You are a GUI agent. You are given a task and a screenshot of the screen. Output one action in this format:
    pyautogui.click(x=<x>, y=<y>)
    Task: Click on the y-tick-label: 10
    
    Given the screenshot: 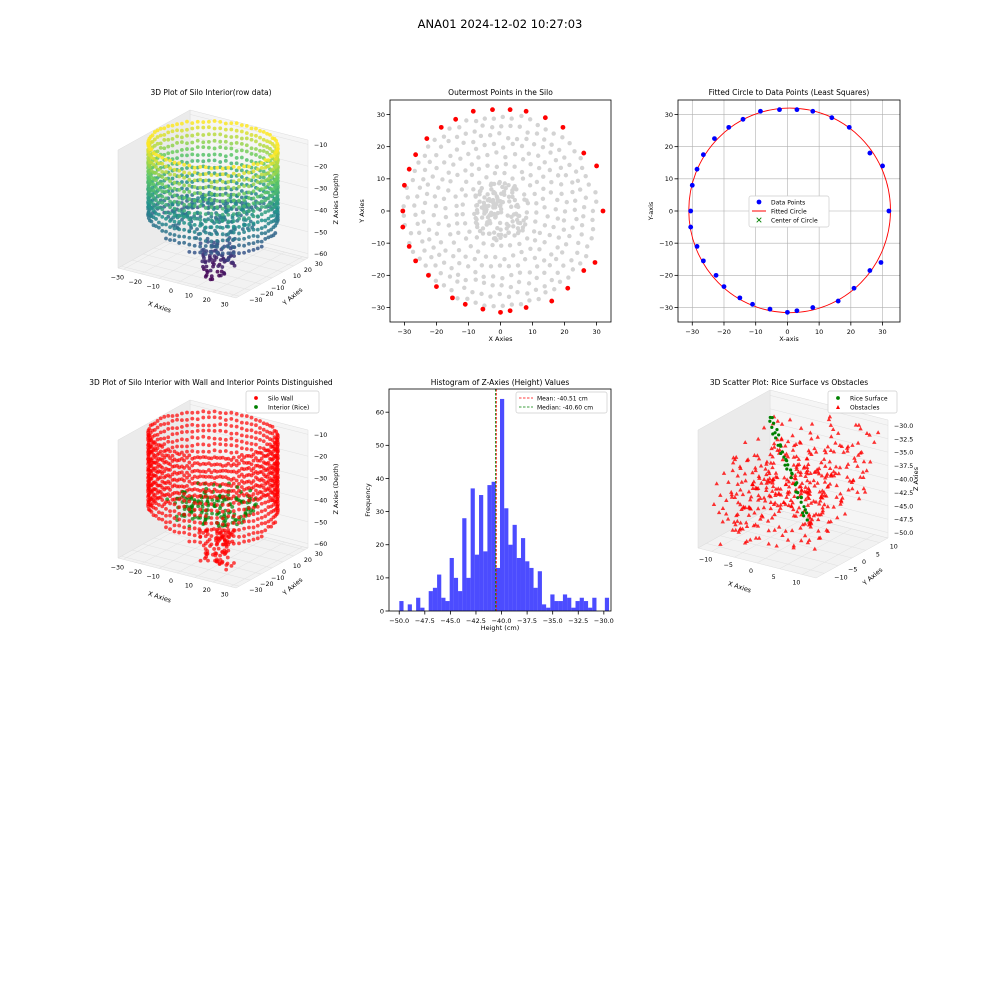 What is the action you would take?
    pyautogui.click(x=297, y=566)
    